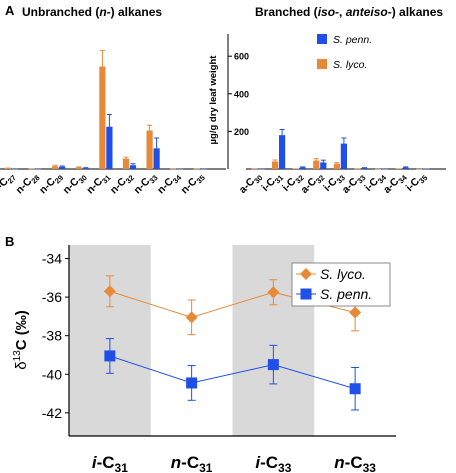 The width and height of the screenshot is (456, 473). What do you see at coordinates (98, 184) in the screenshot?
I see `tick-label-n-c31: n-C31` at bounding box center [98, 184].